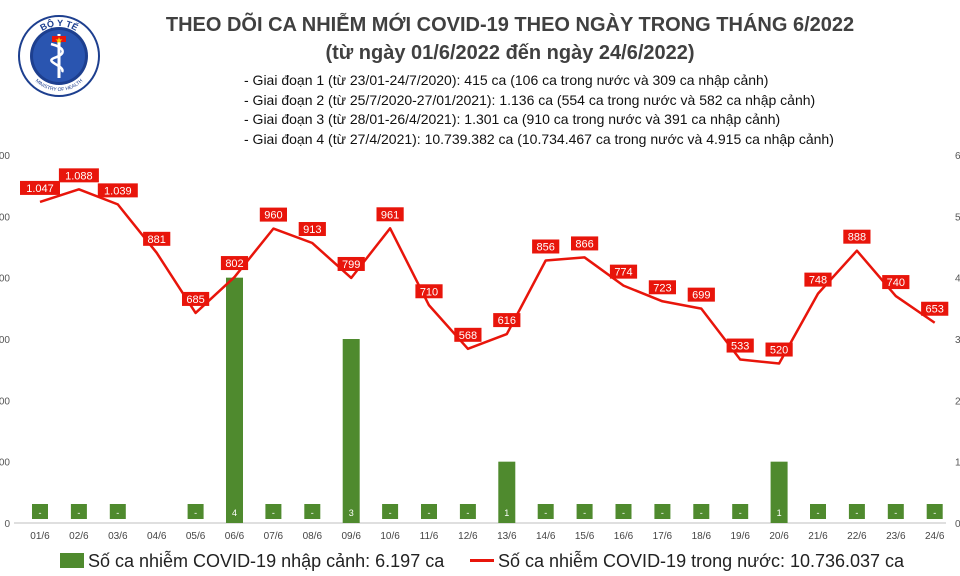 This screenshot has height=576, width=960. I want to click on line-data-label: 799, so click(351, 265).